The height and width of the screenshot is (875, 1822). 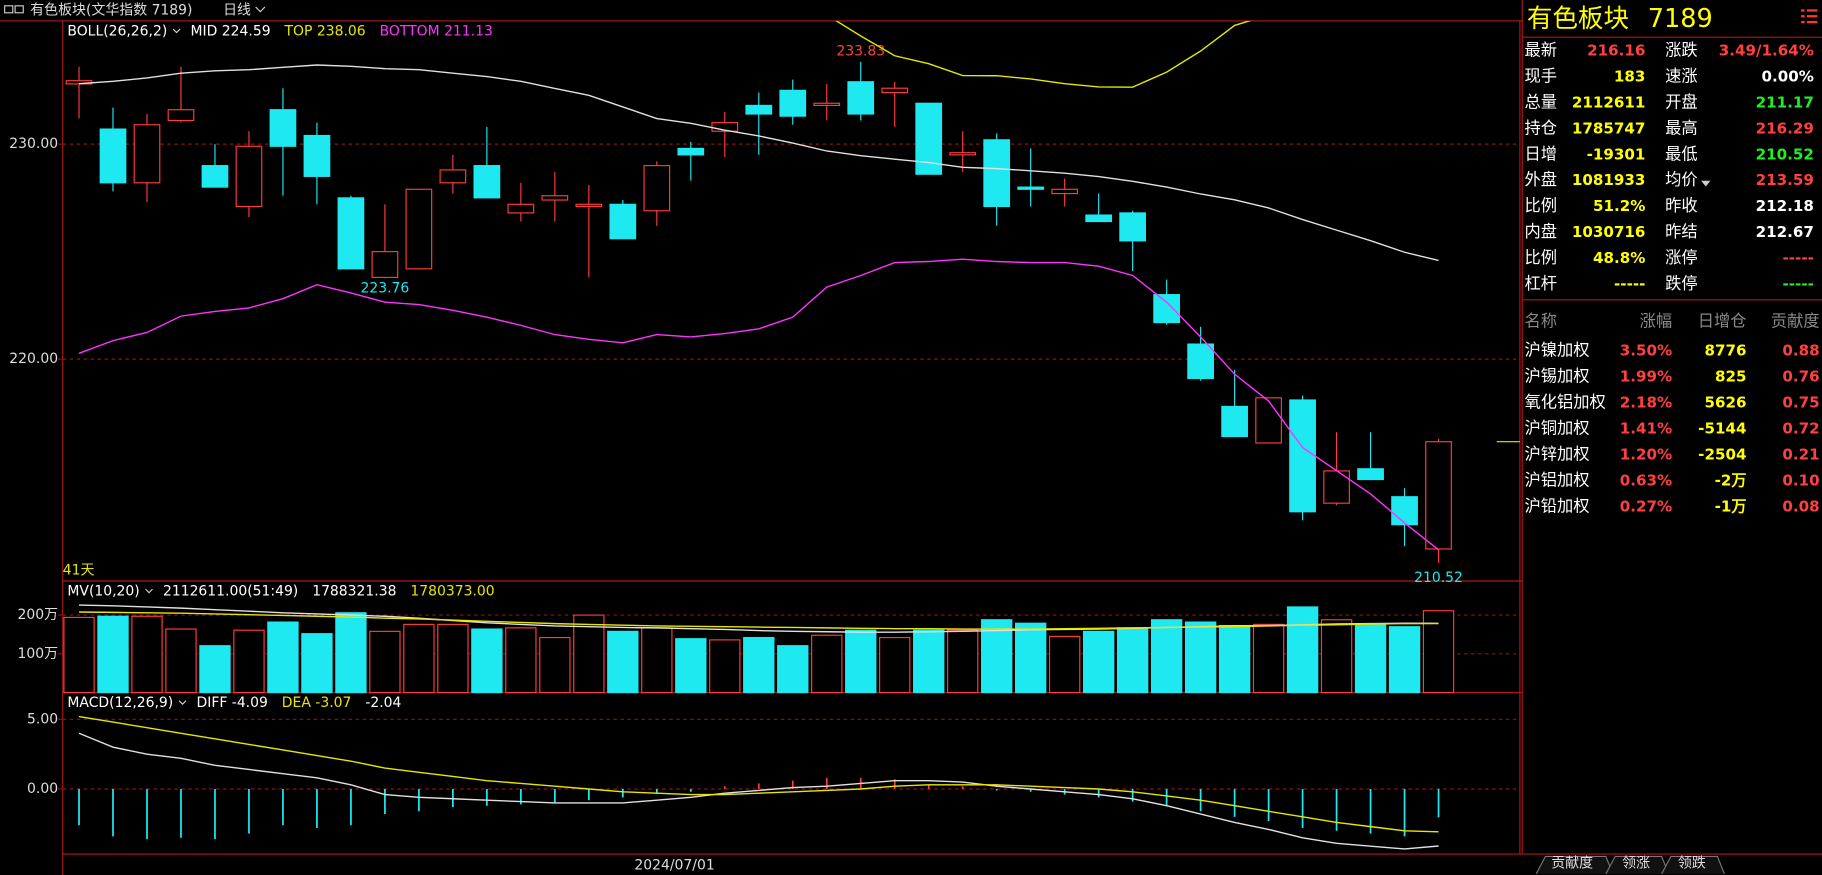 I want to click on quote-value: 211.17, so click(x=1785, y=102).